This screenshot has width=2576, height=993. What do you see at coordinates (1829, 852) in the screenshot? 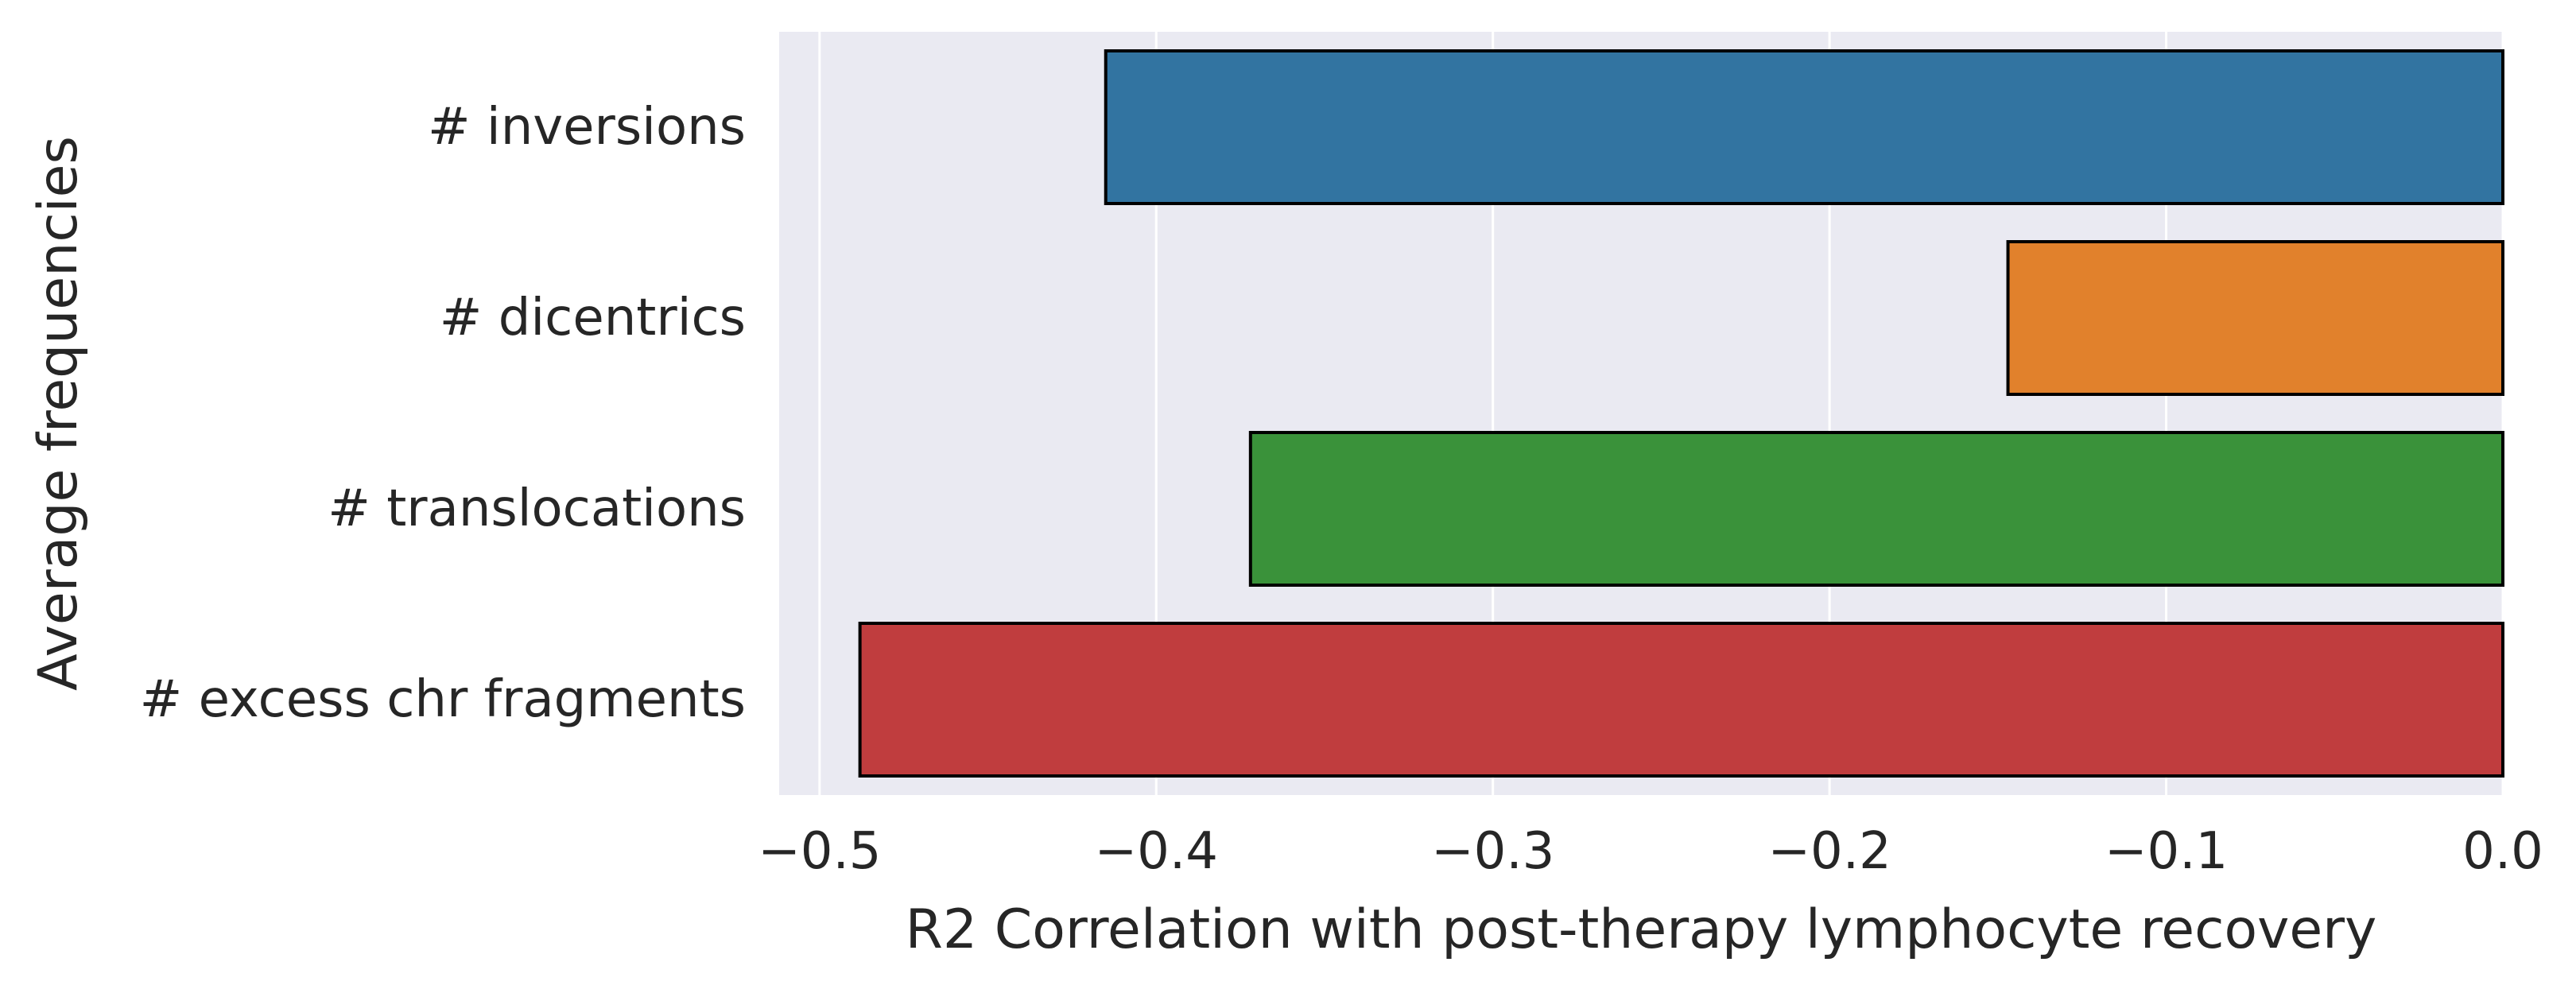
I see `x-tick-label-3: −0.2` at bounding box center [1829, 852].